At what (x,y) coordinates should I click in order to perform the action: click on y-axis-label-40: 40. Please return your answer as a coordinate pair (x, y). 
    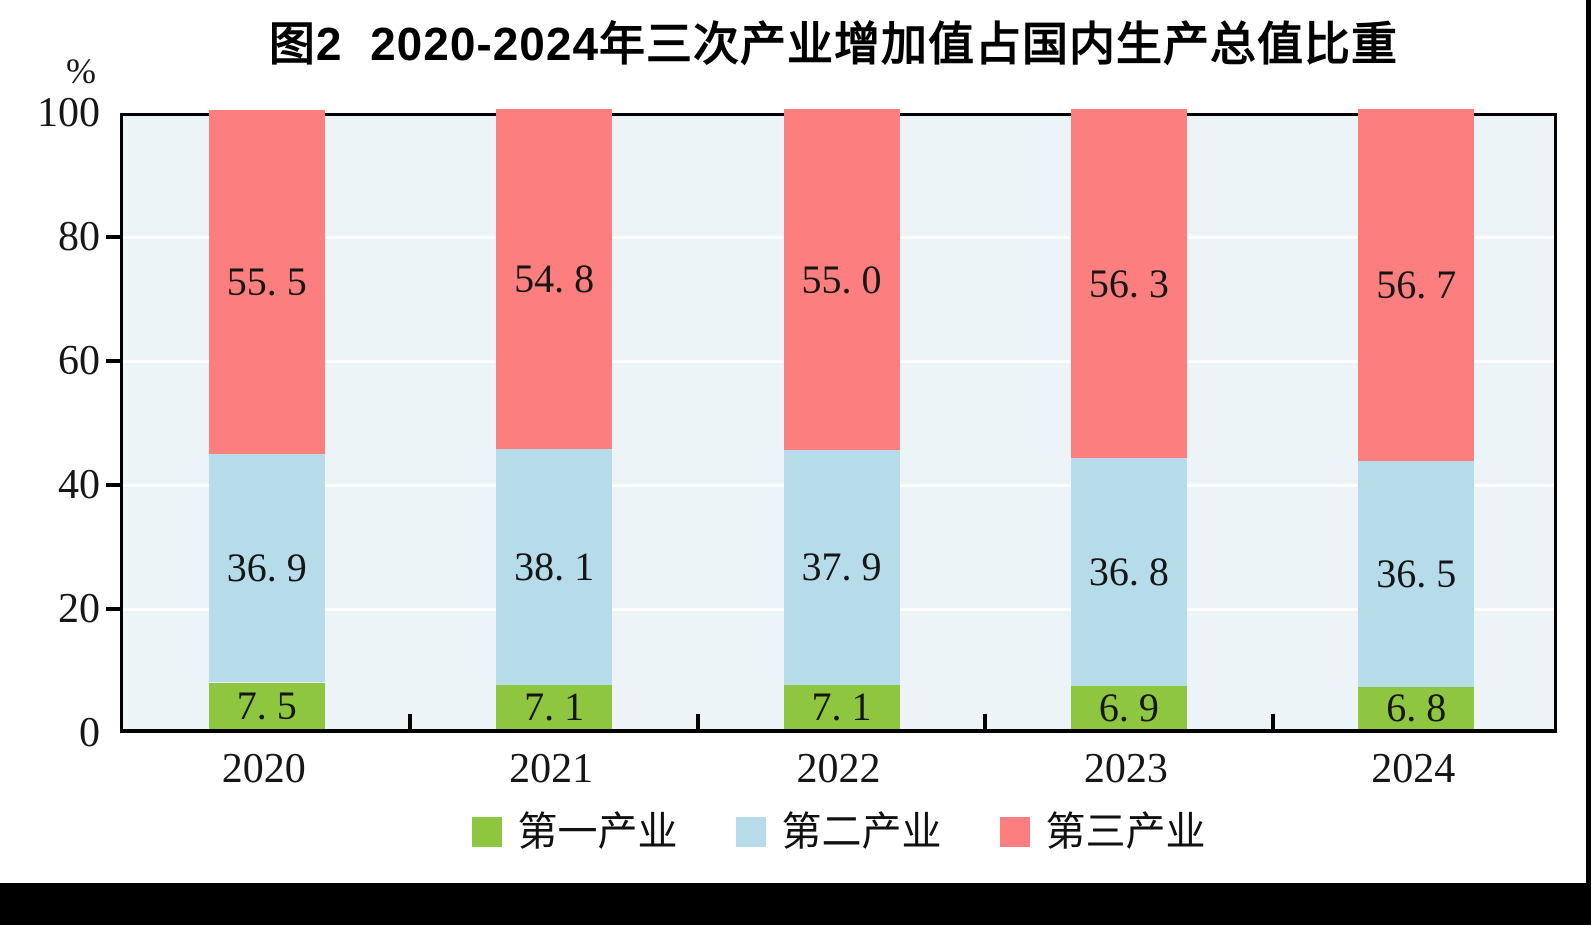
    Looking at the image, I should click on (79, 485).